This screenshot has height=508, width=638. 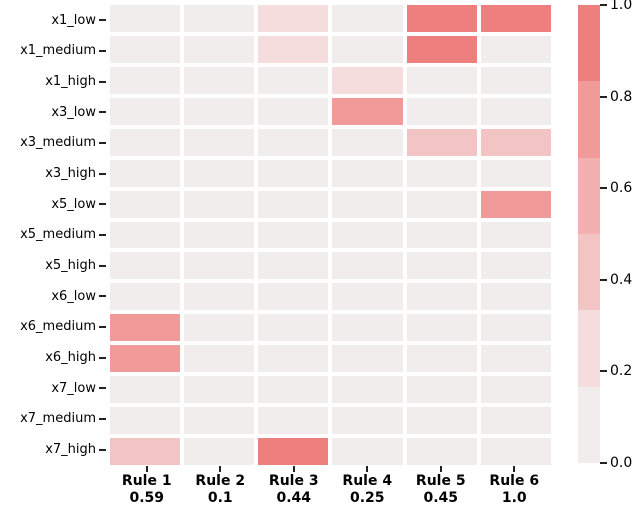 What do you see at coordinates (70, 450) in the screenshot?
I see `row-label: x7_high` at bounding box center [70, 450].